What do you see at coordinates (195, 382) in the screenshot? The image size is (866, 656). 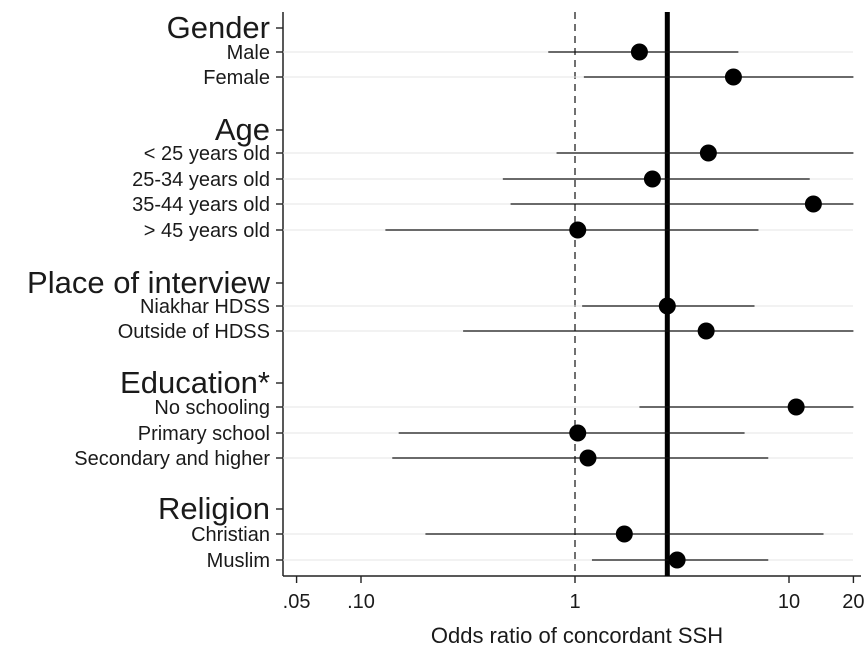 I see `group-title: Education*` at bounding box center [195, 382].